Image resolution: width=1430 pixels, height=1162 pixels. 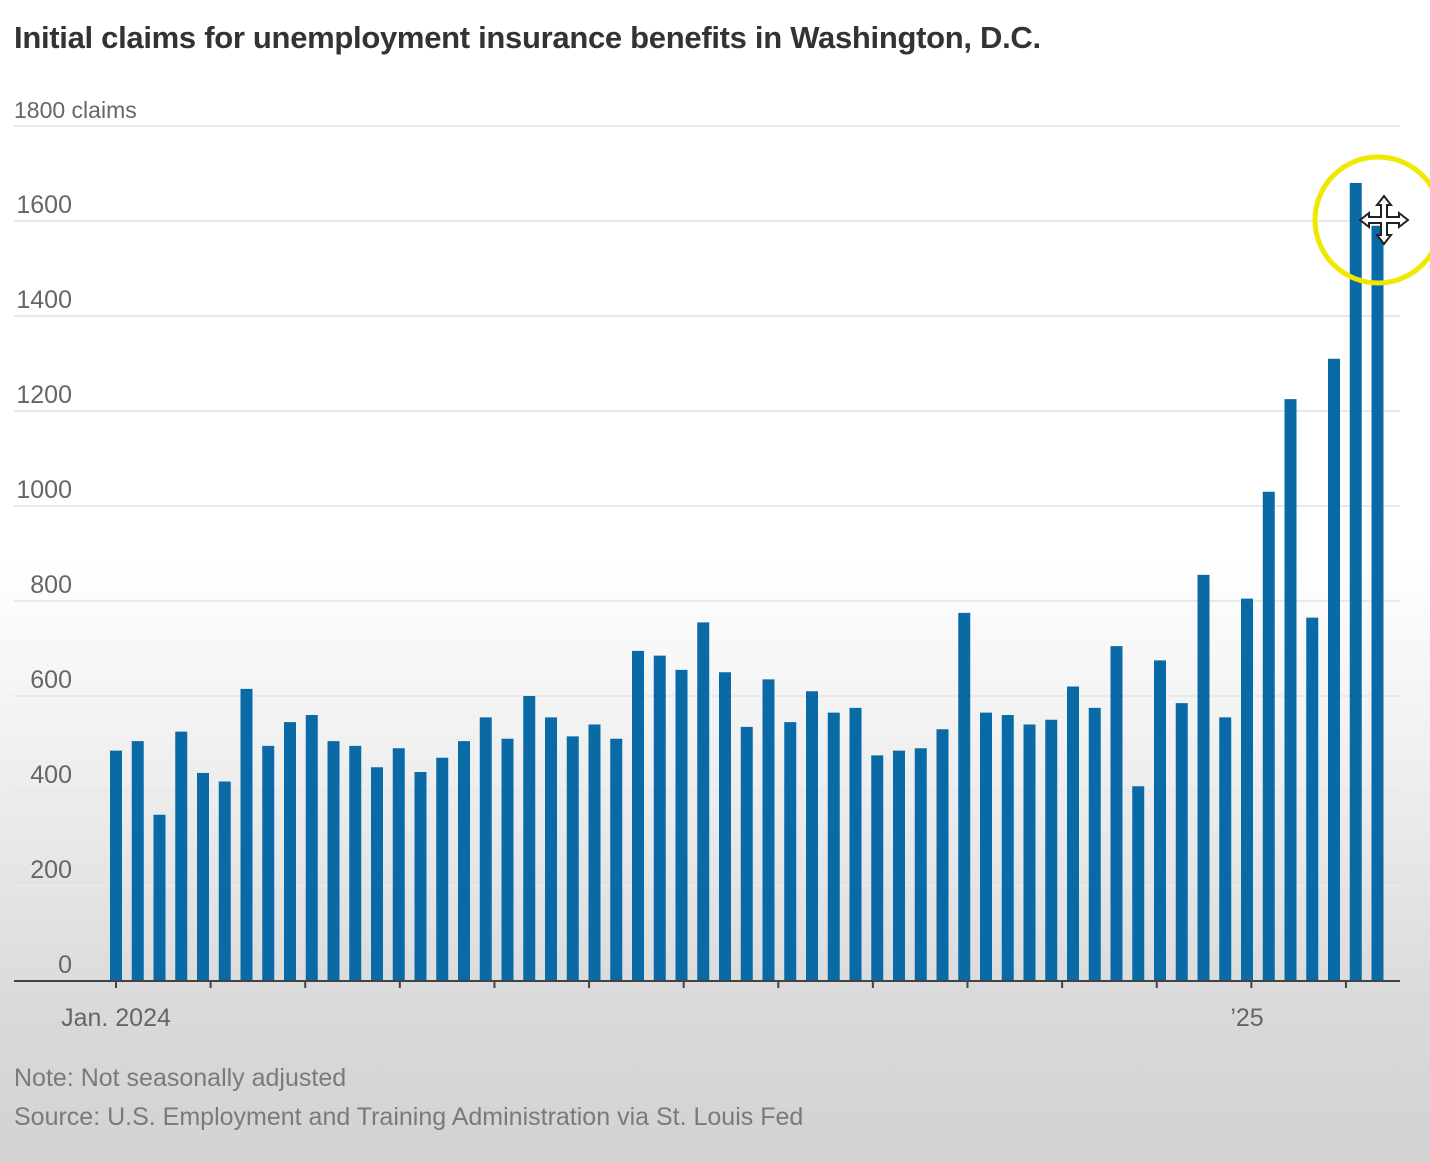 What do you see at coordinates (180, 1078) in the screenshot?
I see `chart-note: Note: Not seasonally adjusted` at bounding box center [180, 1078].